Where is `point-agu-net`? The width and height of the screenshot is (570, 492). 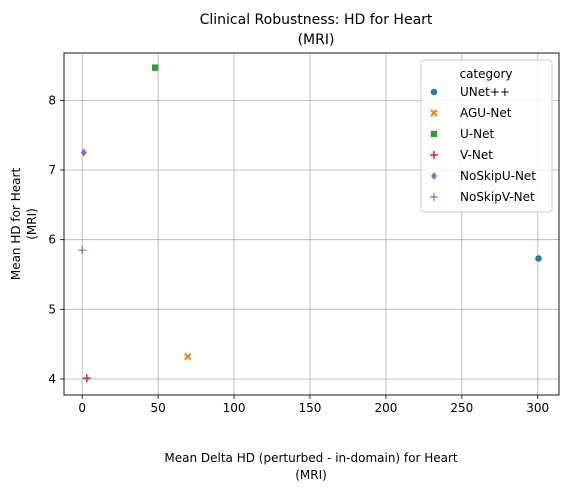
point-agu-net is located at coordinates (188, 356).